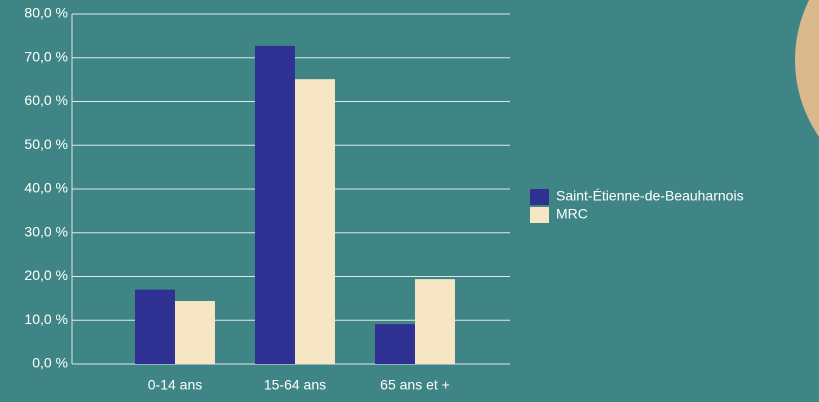 The image size is (819, 402). What do you see at coordinates (807, 68) in the screenshot?
I see `decoration` at bounding box center [807, 68].